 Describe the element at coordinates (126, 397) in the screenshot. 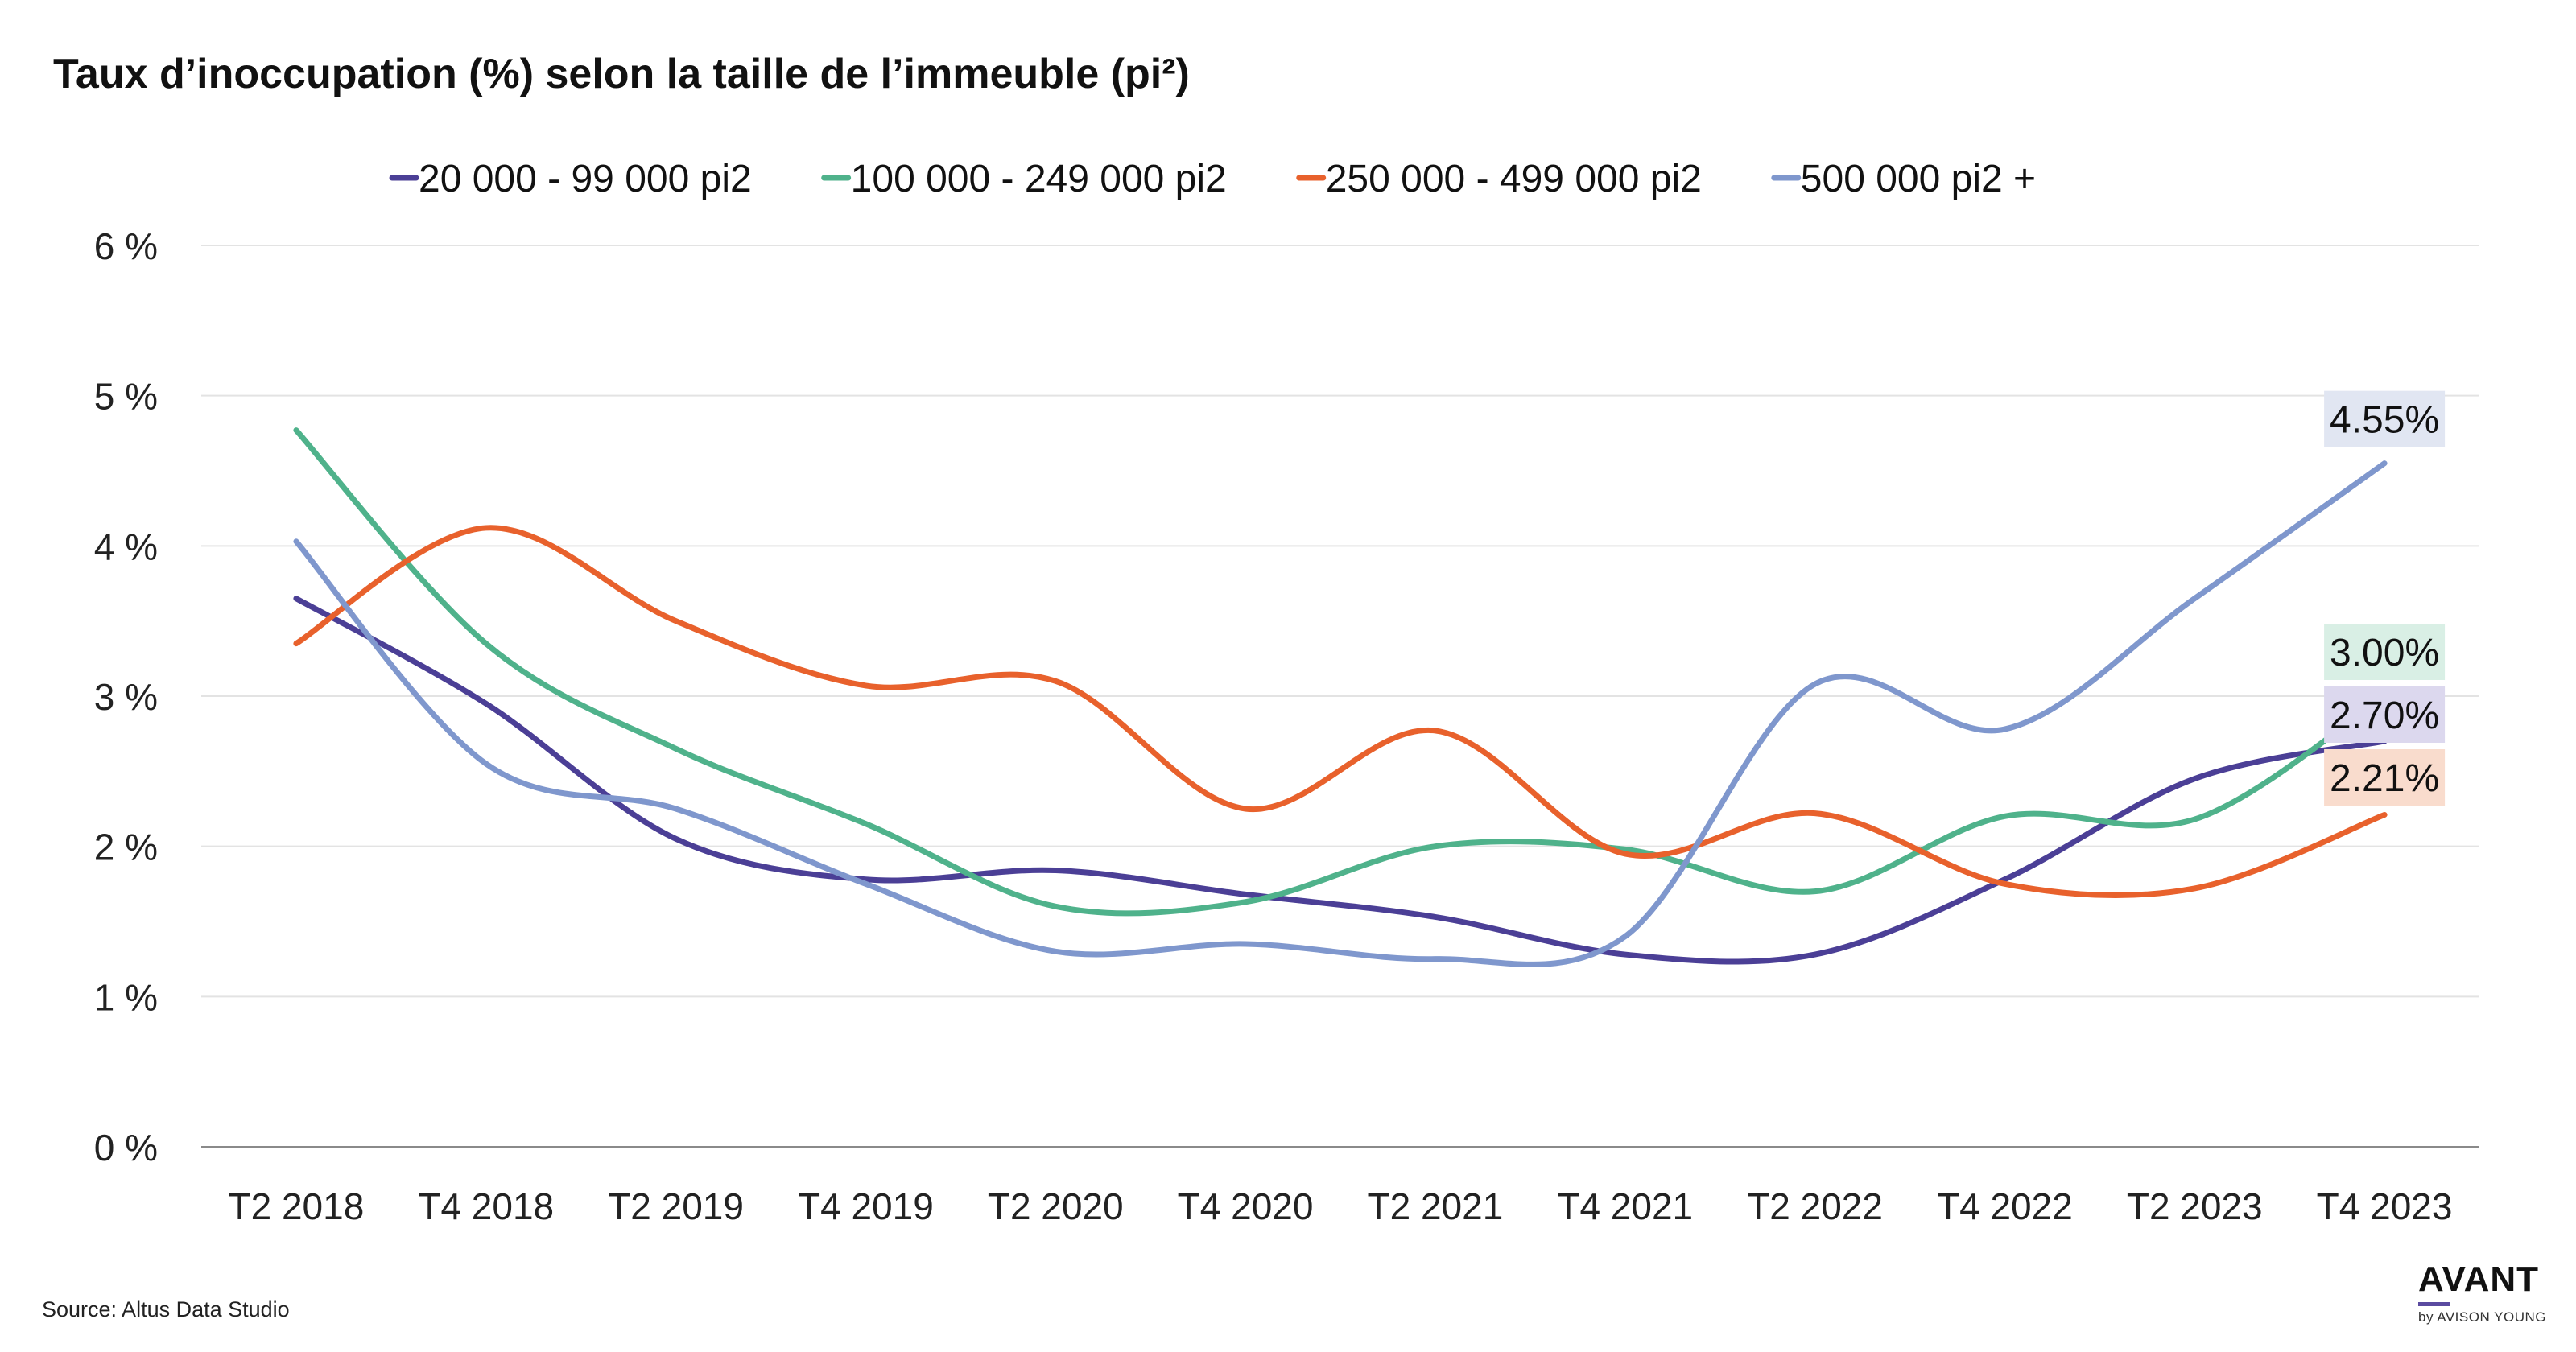

I see `y-tick-label: 5 %` at that location.